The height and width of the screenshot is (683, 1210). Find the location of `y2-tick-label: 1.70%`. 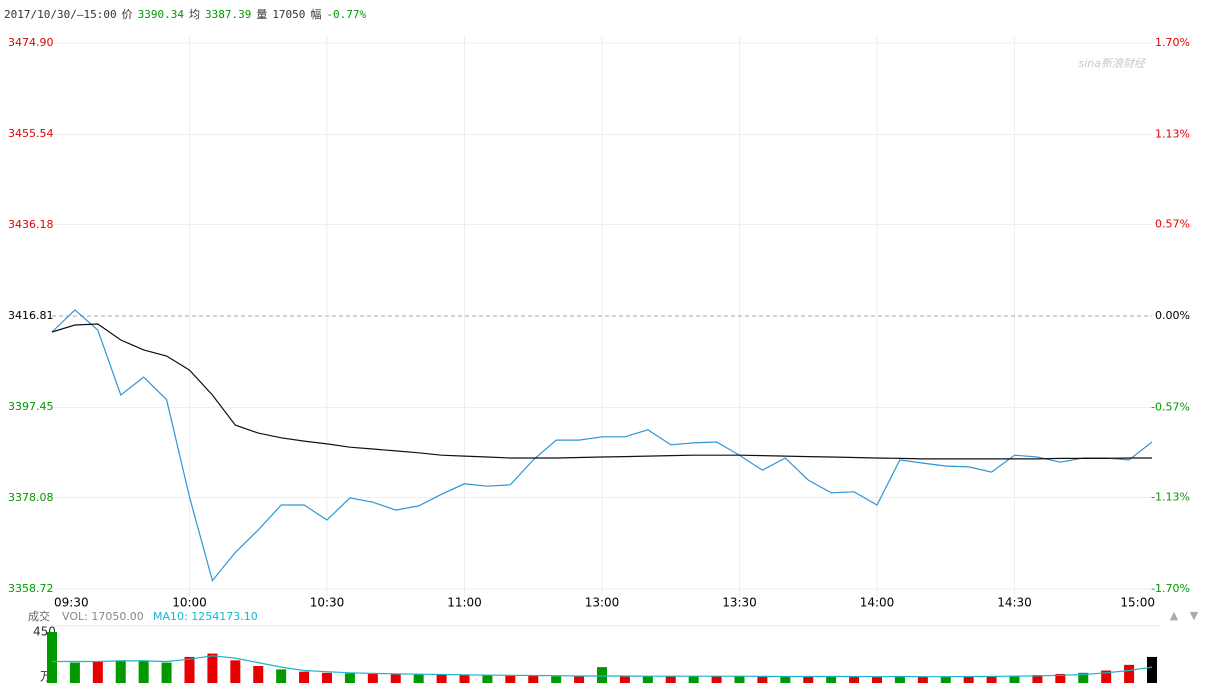

y2-tick-label: 1.70% is located at coordinates (1172, 42).